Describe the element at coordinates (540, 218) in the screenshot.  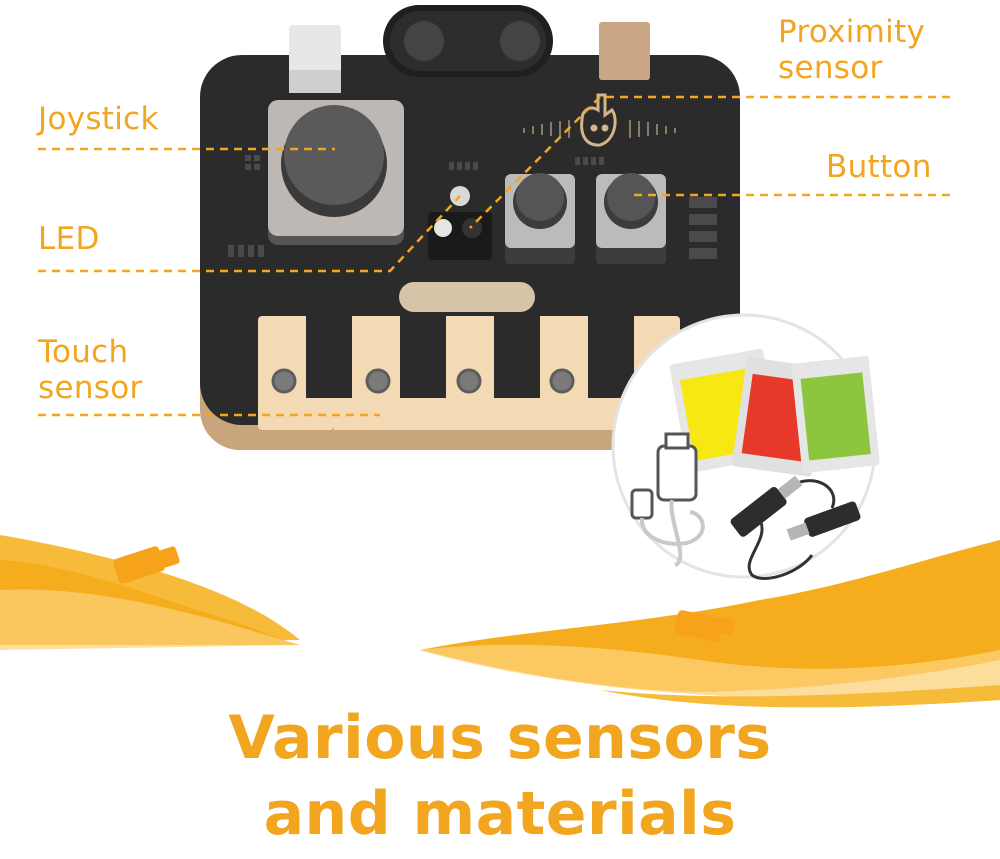
I see `push-button-left` at that location.